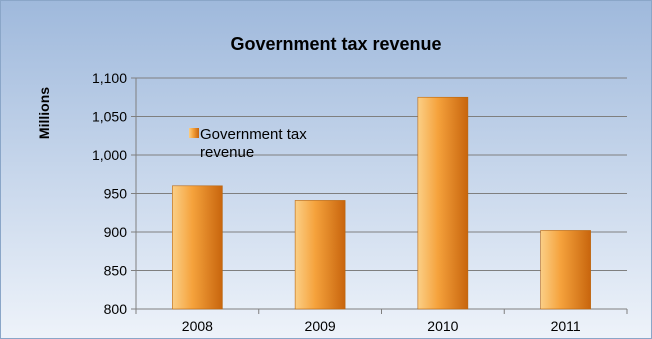  What do you see at coordinates (109, 155) in the screenshot?
I see `y-tick-label: 1,000` at bounding box center [109, 155].